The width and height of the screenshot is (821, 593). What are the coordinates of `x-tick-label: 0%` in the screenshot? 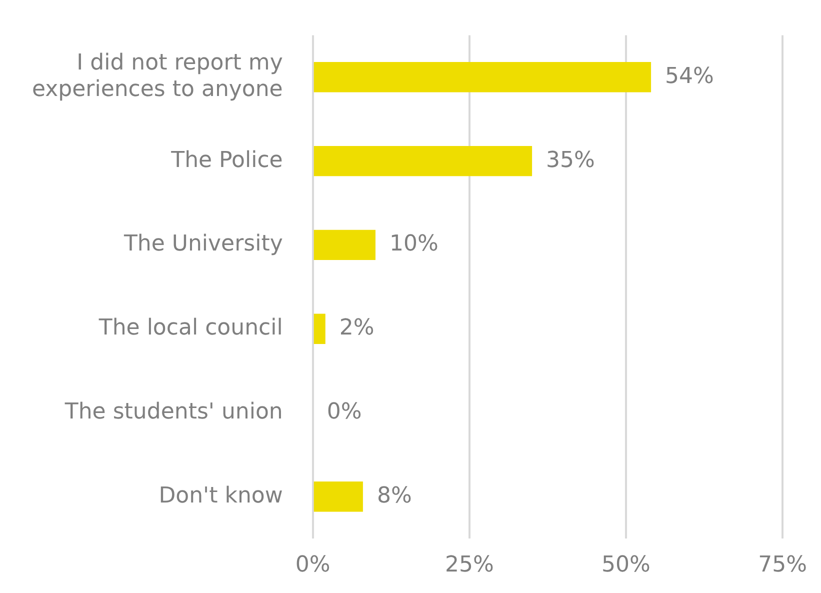 It's located at (312, 565).